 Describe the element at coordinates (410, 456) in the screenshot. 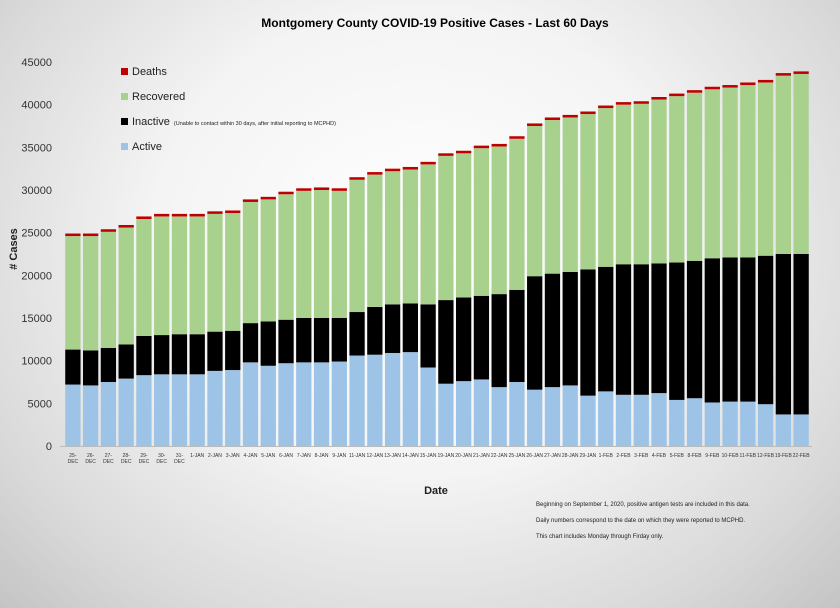

I see `x-tick-label: 14-JAN` at that location.